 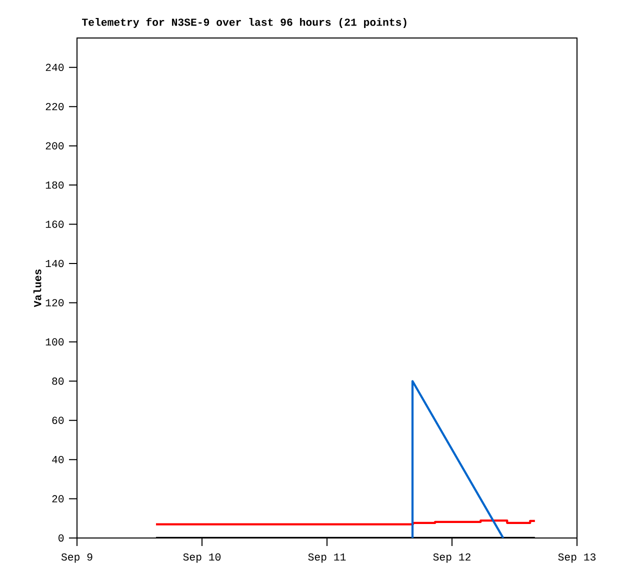 What do you see at coordinates (58, 420) in the screenshot?
I see `y-tick-label: 60` at bounding box center [58, 420].